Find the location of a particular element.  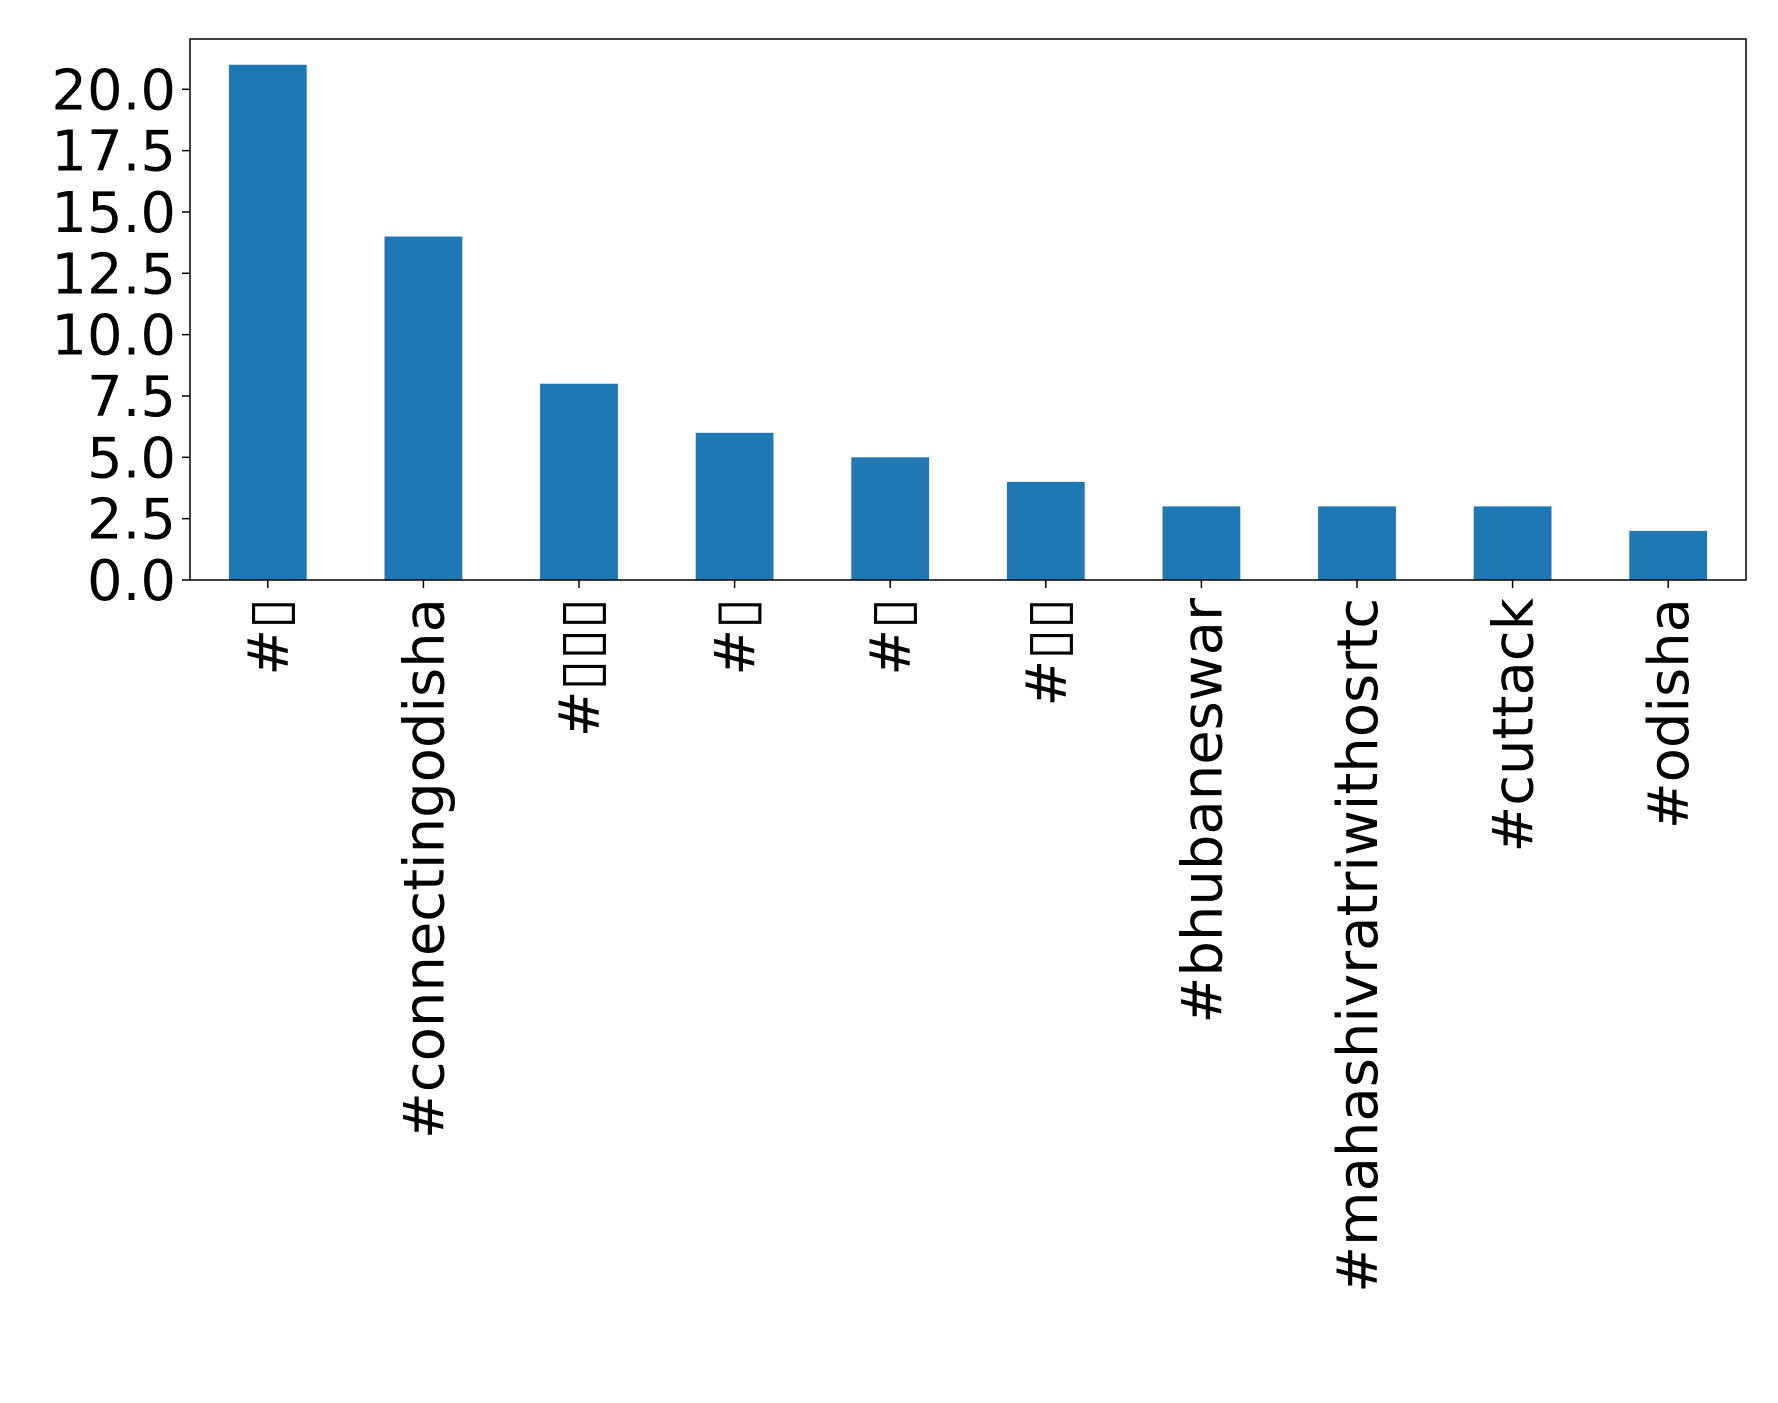

y-tick-label-1: 2.5 is located at coordinates (131, 520).